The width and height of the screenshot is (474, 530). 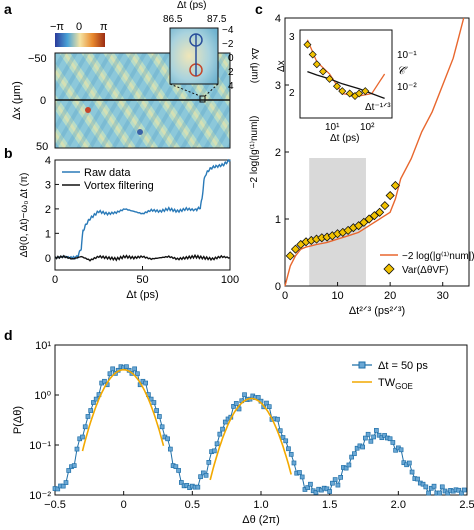 What do you see at coordinates (29, 103) in the screenshot?
I see `panel-a-axes: −50 0 50 Δx (μm)` at bounding box center [29, 103].